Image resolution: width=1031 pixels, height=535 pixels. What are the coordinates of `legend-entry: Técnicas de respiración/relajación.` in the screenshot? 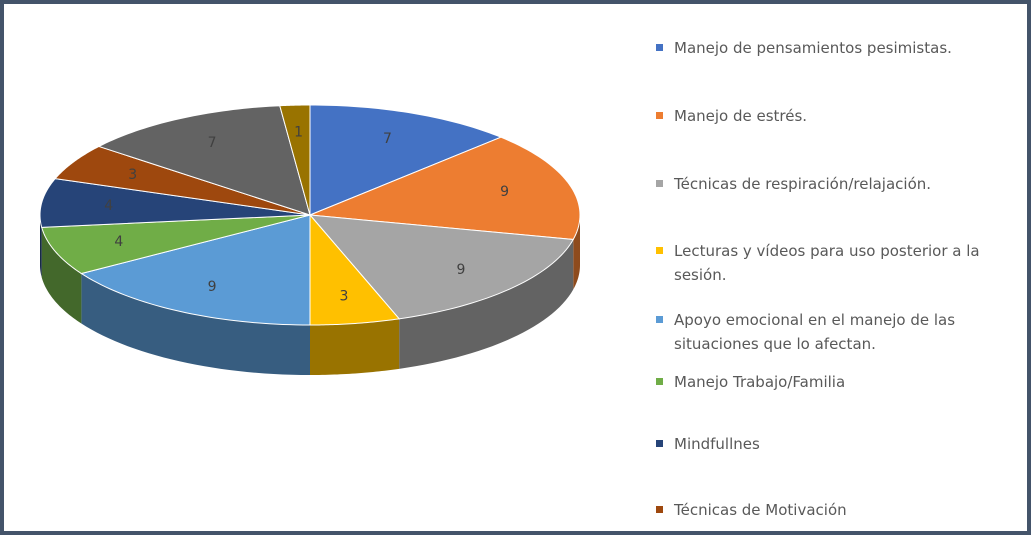 It's located at (836, 184).